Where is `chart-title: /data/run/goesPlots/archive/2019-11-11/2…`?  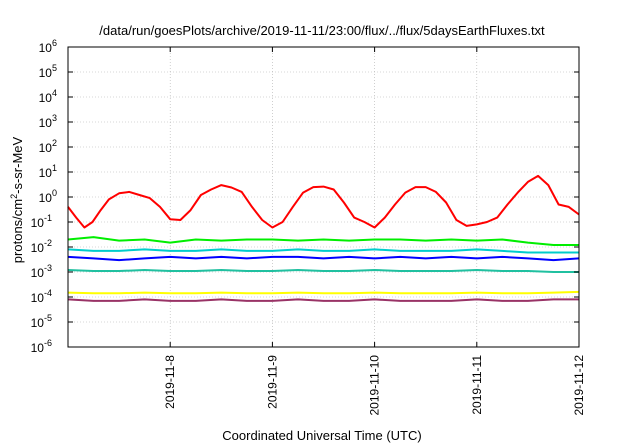 chart-title: /data/run/goesPlots/archive/2019-11-11/2… is located at coordinates (322, 30).